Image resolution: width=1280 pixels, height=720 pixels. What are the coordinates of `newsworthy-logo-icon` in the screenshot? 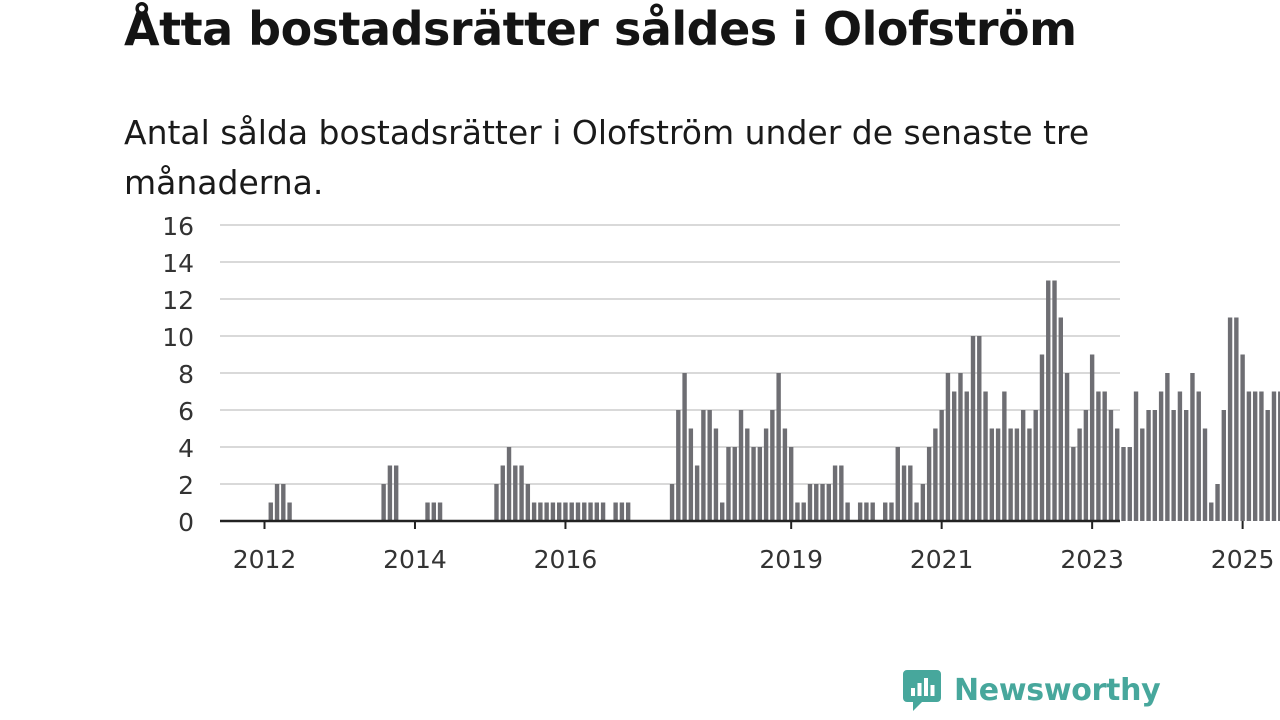 It's located at (922, 690).